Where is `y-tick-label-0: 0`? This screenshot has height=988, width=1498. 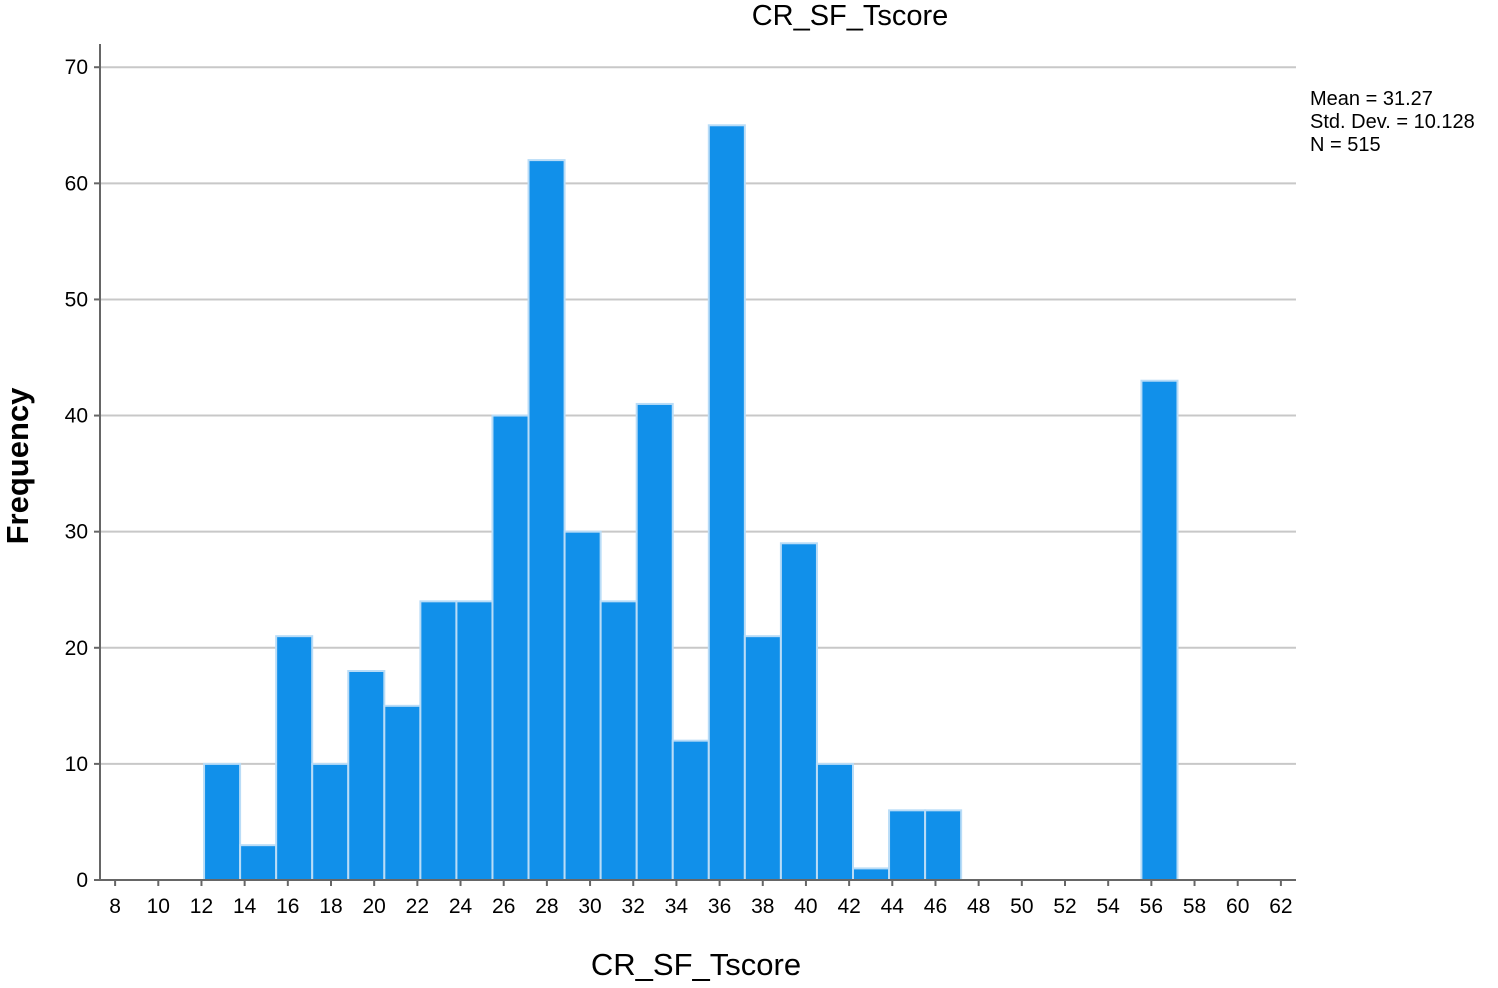
y-tick-label-0: 0 is located at coordinates (82, 880).